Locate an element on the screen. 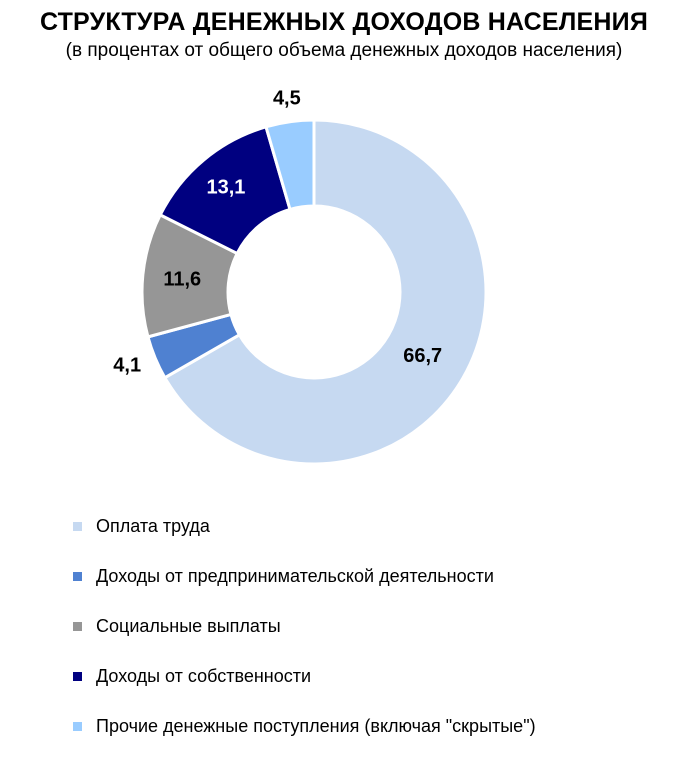 This screenshot has width=688, height=762. legend-item-social-payments: Социальные выплаты is located at coordinates (373, 637).